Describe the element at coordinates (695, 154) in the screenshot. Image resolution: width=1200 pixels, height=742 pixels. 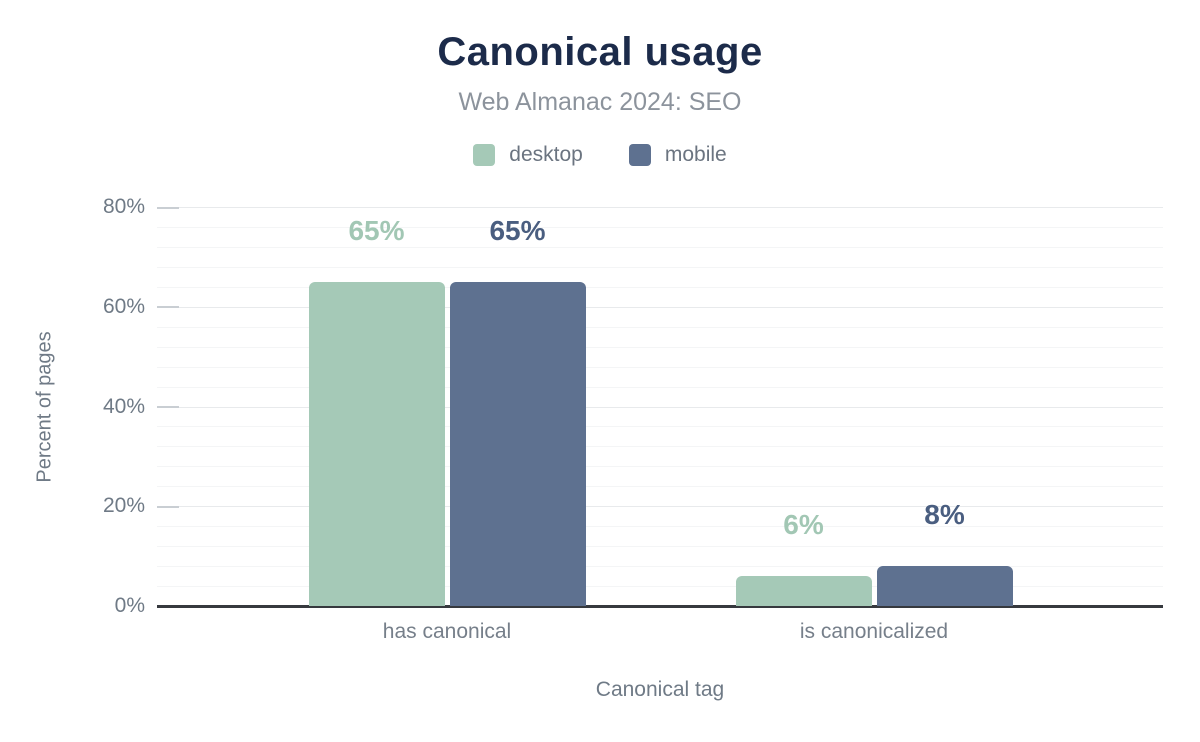
I see `legend-label-mobile: mobile` at that location.